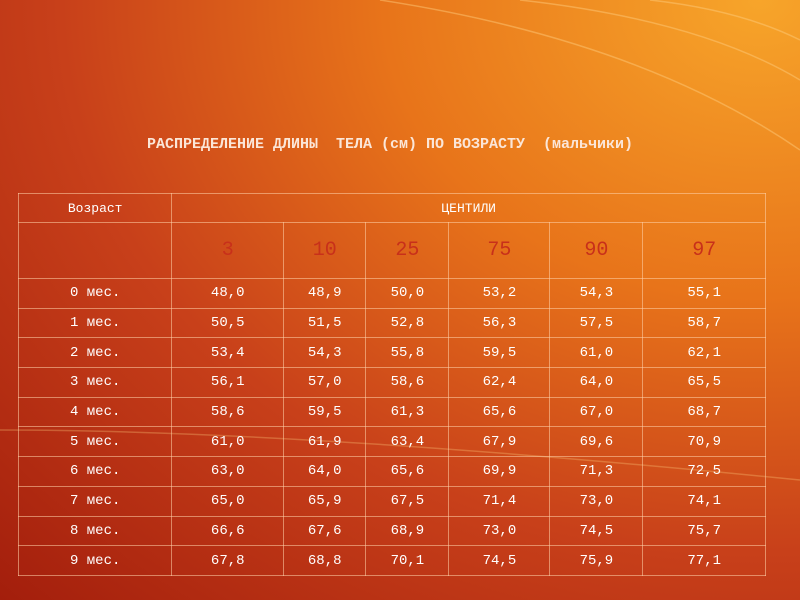  I want to click on value-cell: 70,1, so click(407, 560).